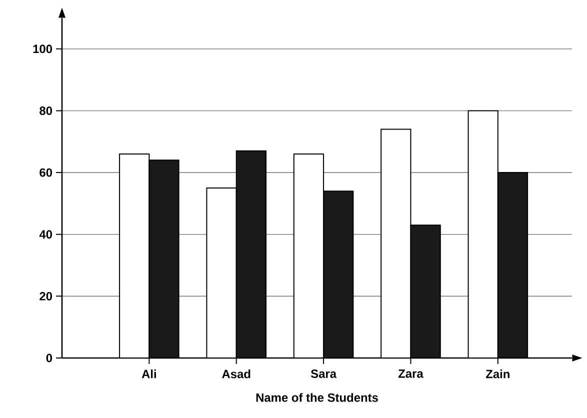 This screenshot has height=418, width=587. What do you see at coordinates (46, 172) in the screenshot?
I see `y-tick-label: 60` at bounding box center [46, 172].